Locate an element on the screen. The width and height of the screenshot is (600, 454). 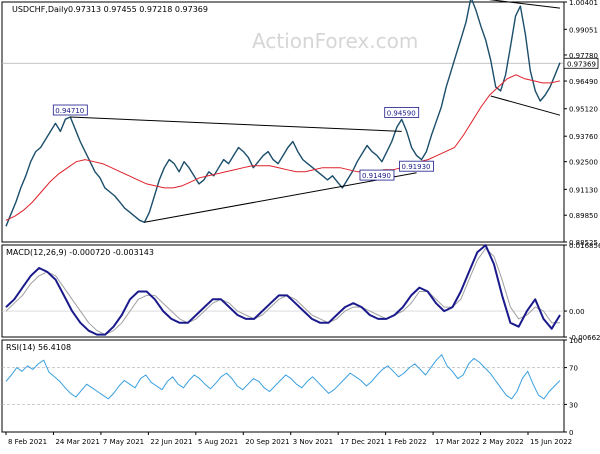
header-ohlc: 0.97313 0.97455 0.97218 0.97369 is located at coordinates (138, 9).